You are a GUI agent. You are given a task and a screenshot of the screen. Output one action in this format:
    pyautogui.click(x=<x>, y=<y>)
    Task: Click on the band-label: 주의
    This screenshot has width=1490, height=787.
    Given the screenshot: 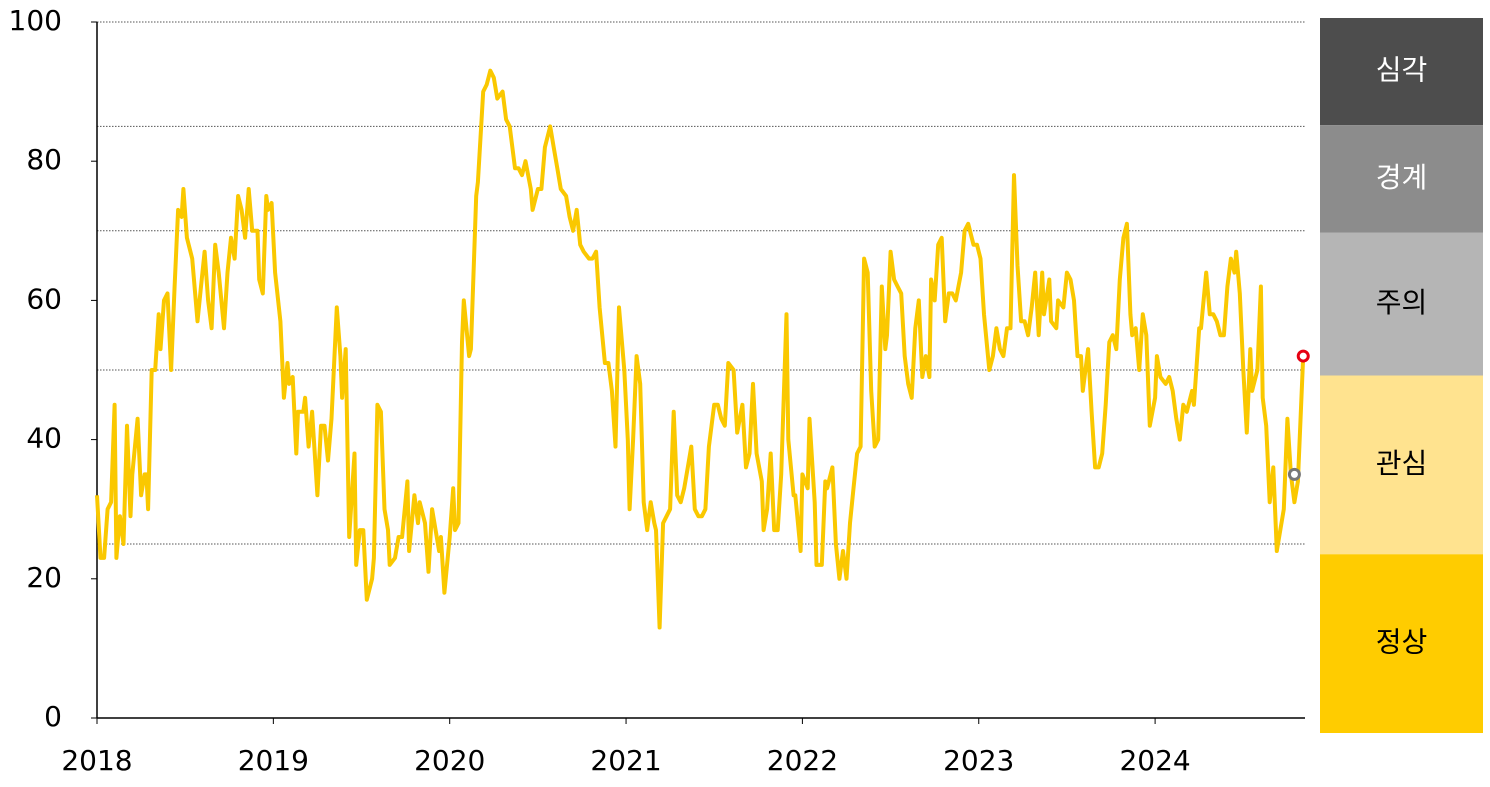 What is the action you would take?
    pyautogui.click(x=1402, y=302)
    